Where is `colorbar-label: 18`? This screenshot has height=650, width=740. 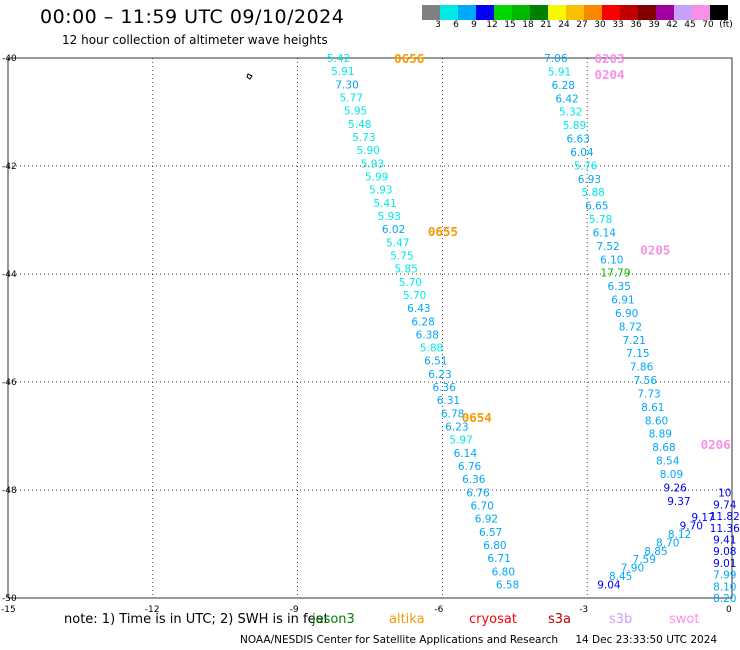
colorbar-label: 18 is located at coordinates (528, 25).